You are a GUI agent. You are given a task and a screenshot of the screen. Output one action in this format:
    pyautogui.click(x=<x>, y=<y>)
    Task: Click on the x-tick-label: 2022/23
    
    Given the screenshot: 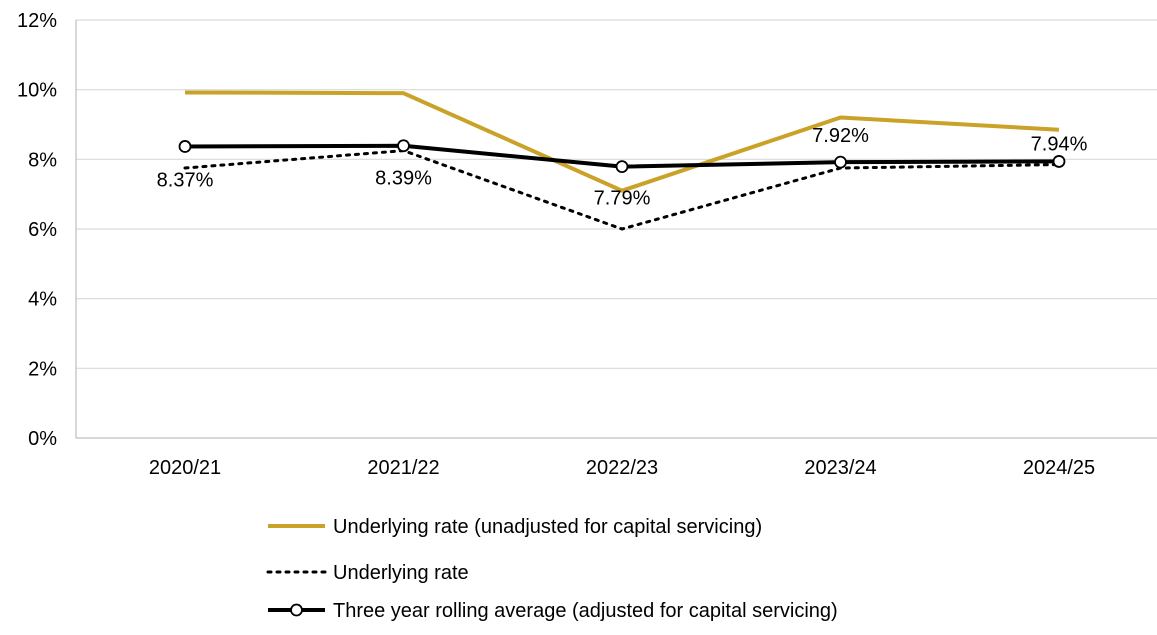 What is the action you would take?
    pyautogui.click(x=622, y=468)
    